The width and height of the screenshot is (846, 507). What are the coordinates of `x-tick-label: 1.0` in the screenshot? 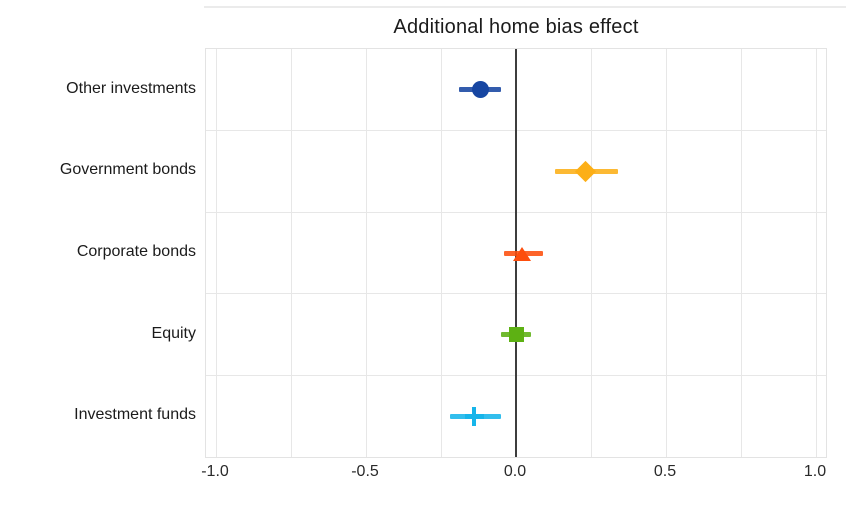 It's located at (815, 471).